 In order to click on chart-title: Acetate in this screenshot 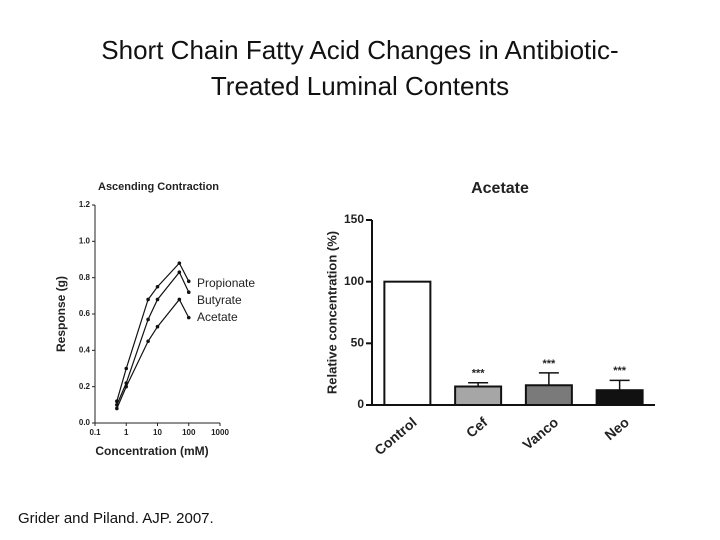, I will do `click(500, 188)`.